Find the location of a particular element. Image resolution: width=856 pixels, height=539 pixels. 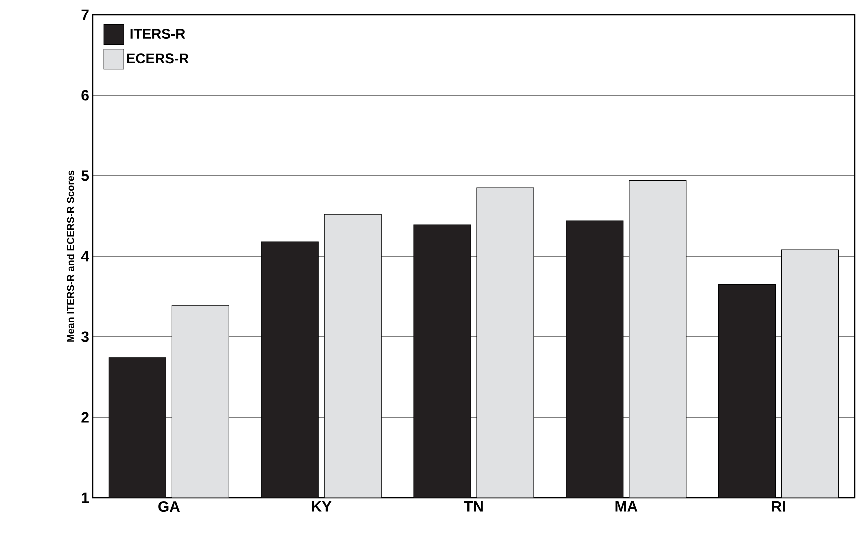

y-tick-label: 7 is located at coordinates (85, 15).